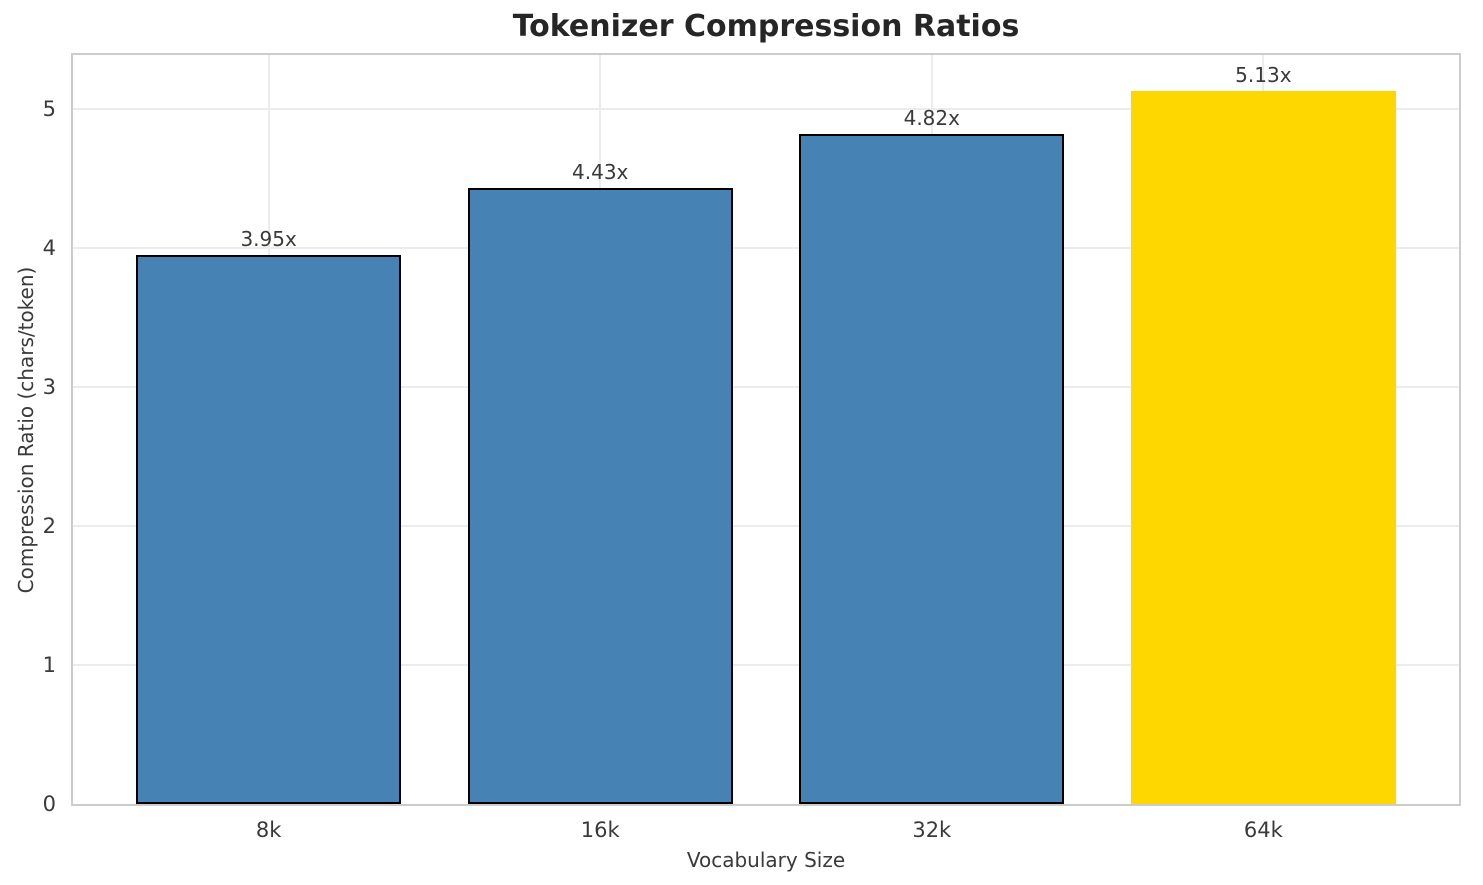  I want to click on y-axis-label: Compression Ratio (chars/token), so click(26, 430).